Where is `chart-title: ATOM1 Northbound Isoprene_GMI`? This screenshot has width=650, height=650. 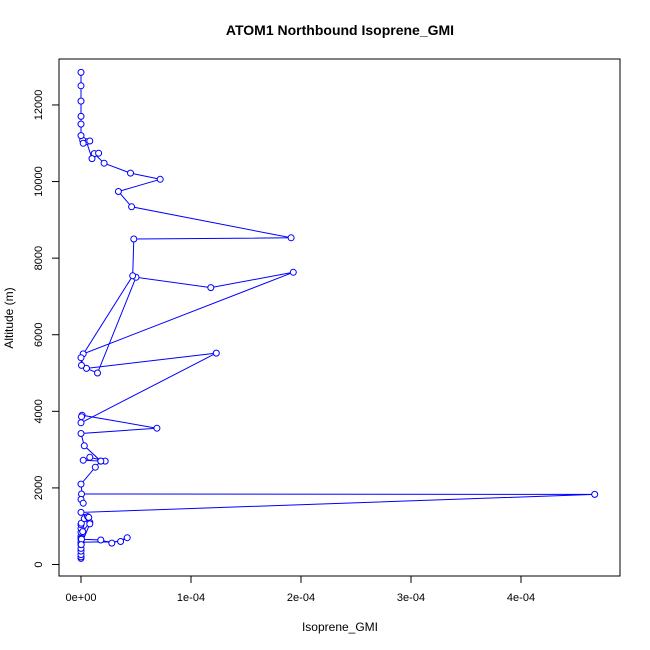
chart-title: ATOM1 Northbound Isoprene_GMI is located at coordinates (340, 30).